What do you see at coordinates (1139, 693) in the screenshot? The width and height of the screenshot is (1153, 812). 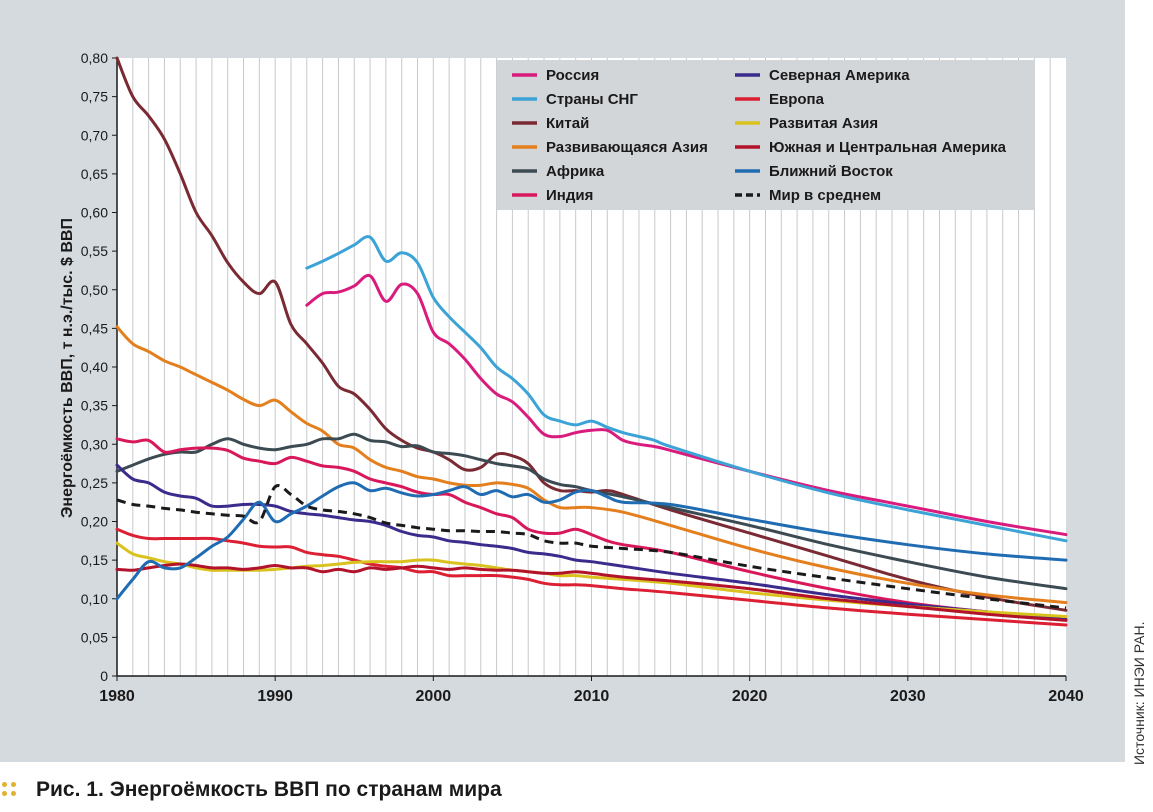 I see `source-note: Источник: ИНЭИ РАН.` at bounding box center [1139, 693].